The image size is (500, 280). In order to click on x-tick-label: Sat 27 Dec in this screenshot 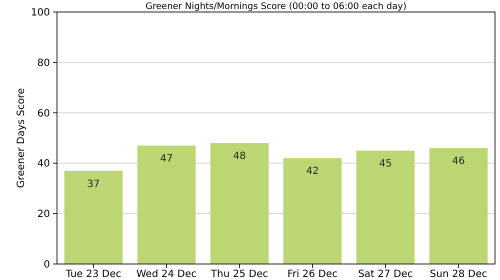, I will do `click(385, 274)`.